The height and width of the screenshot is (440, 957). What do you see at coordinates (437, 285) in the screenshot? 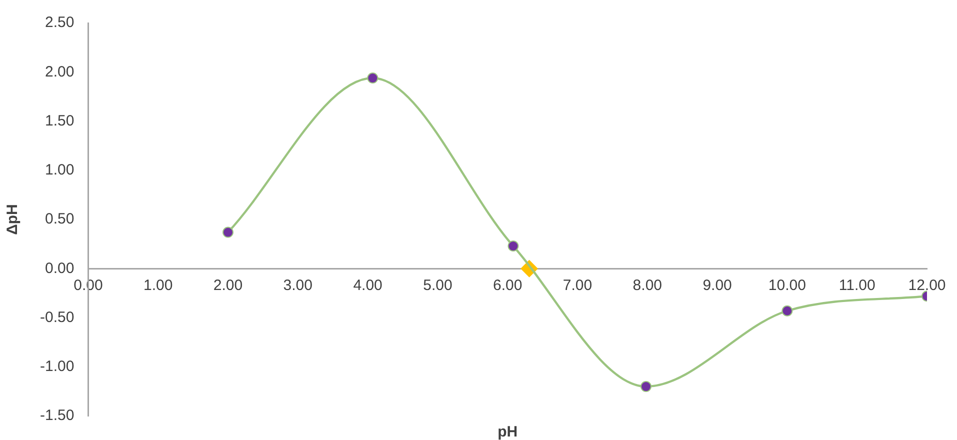
I see `x-tick-label: 5.00` at bounding box center [437, 285].